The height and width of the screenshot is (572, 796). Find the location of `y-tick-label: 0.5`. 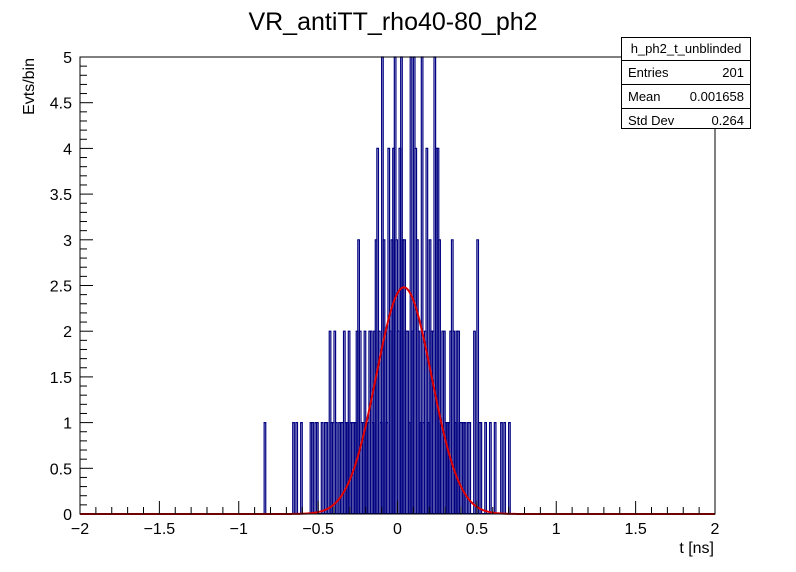

y-tick-label: 0.5 is located at coordinates (61, 469).